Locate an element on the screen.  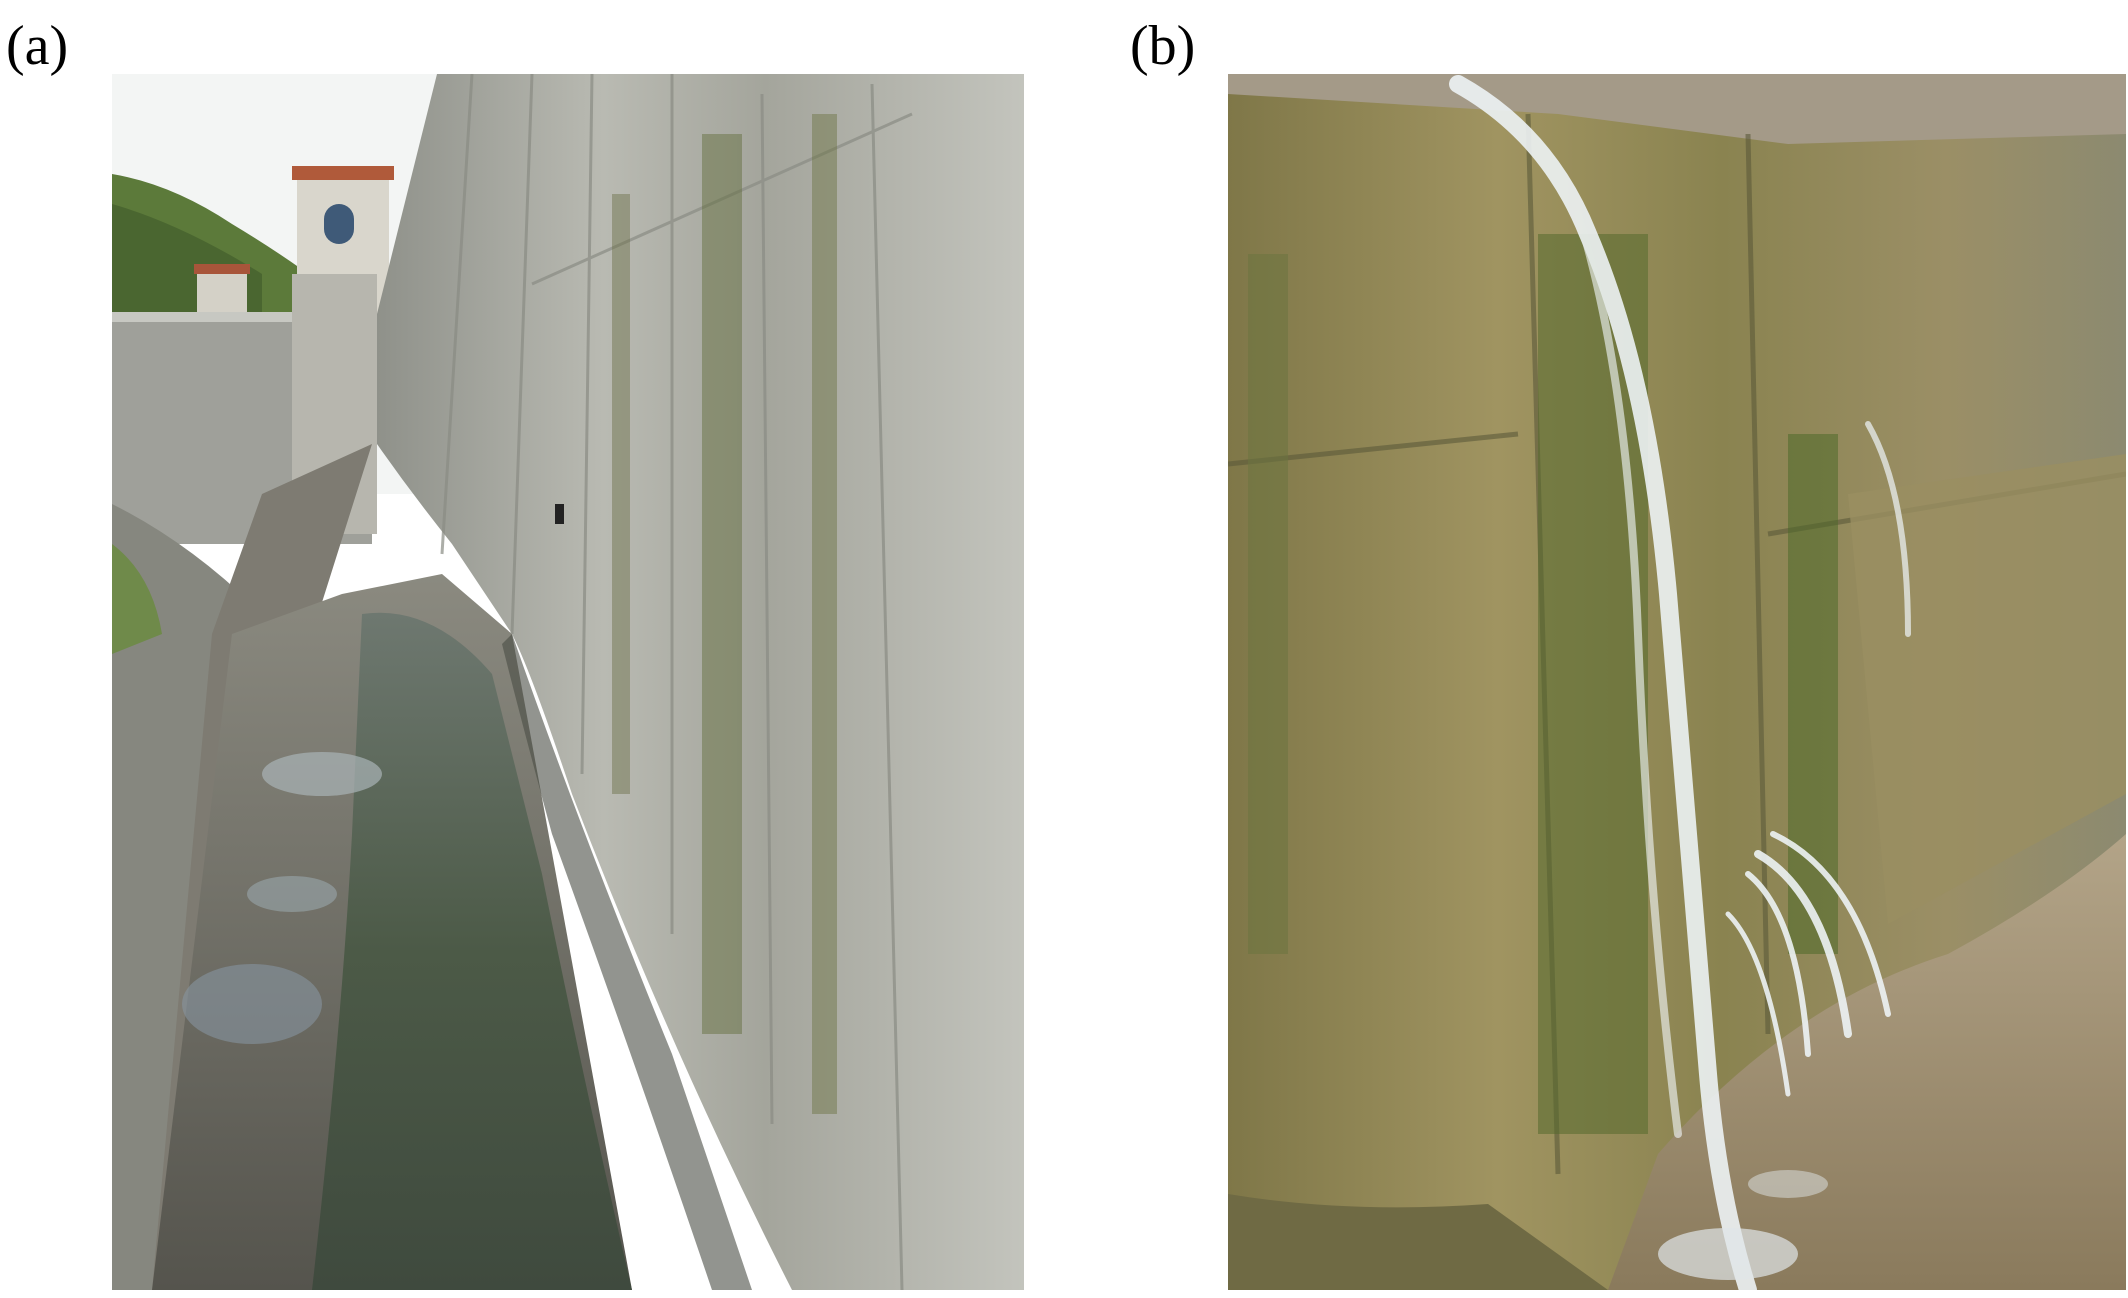
panel-label-b: (b) is located at coordinates (1163, 46).